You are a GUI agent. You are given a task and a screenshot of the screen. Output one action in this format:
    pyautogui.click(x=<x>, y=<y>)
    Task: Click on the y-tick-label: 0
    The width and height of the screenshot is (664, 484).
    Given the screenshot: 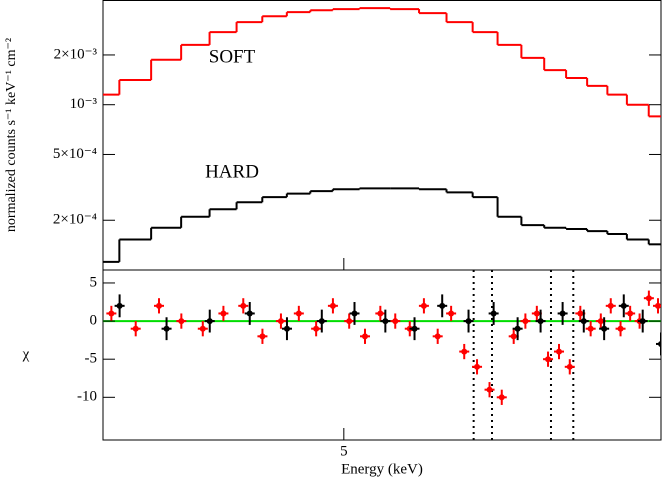 What is the action you would take?
    pyautogui.click(x=94, y=321)
    